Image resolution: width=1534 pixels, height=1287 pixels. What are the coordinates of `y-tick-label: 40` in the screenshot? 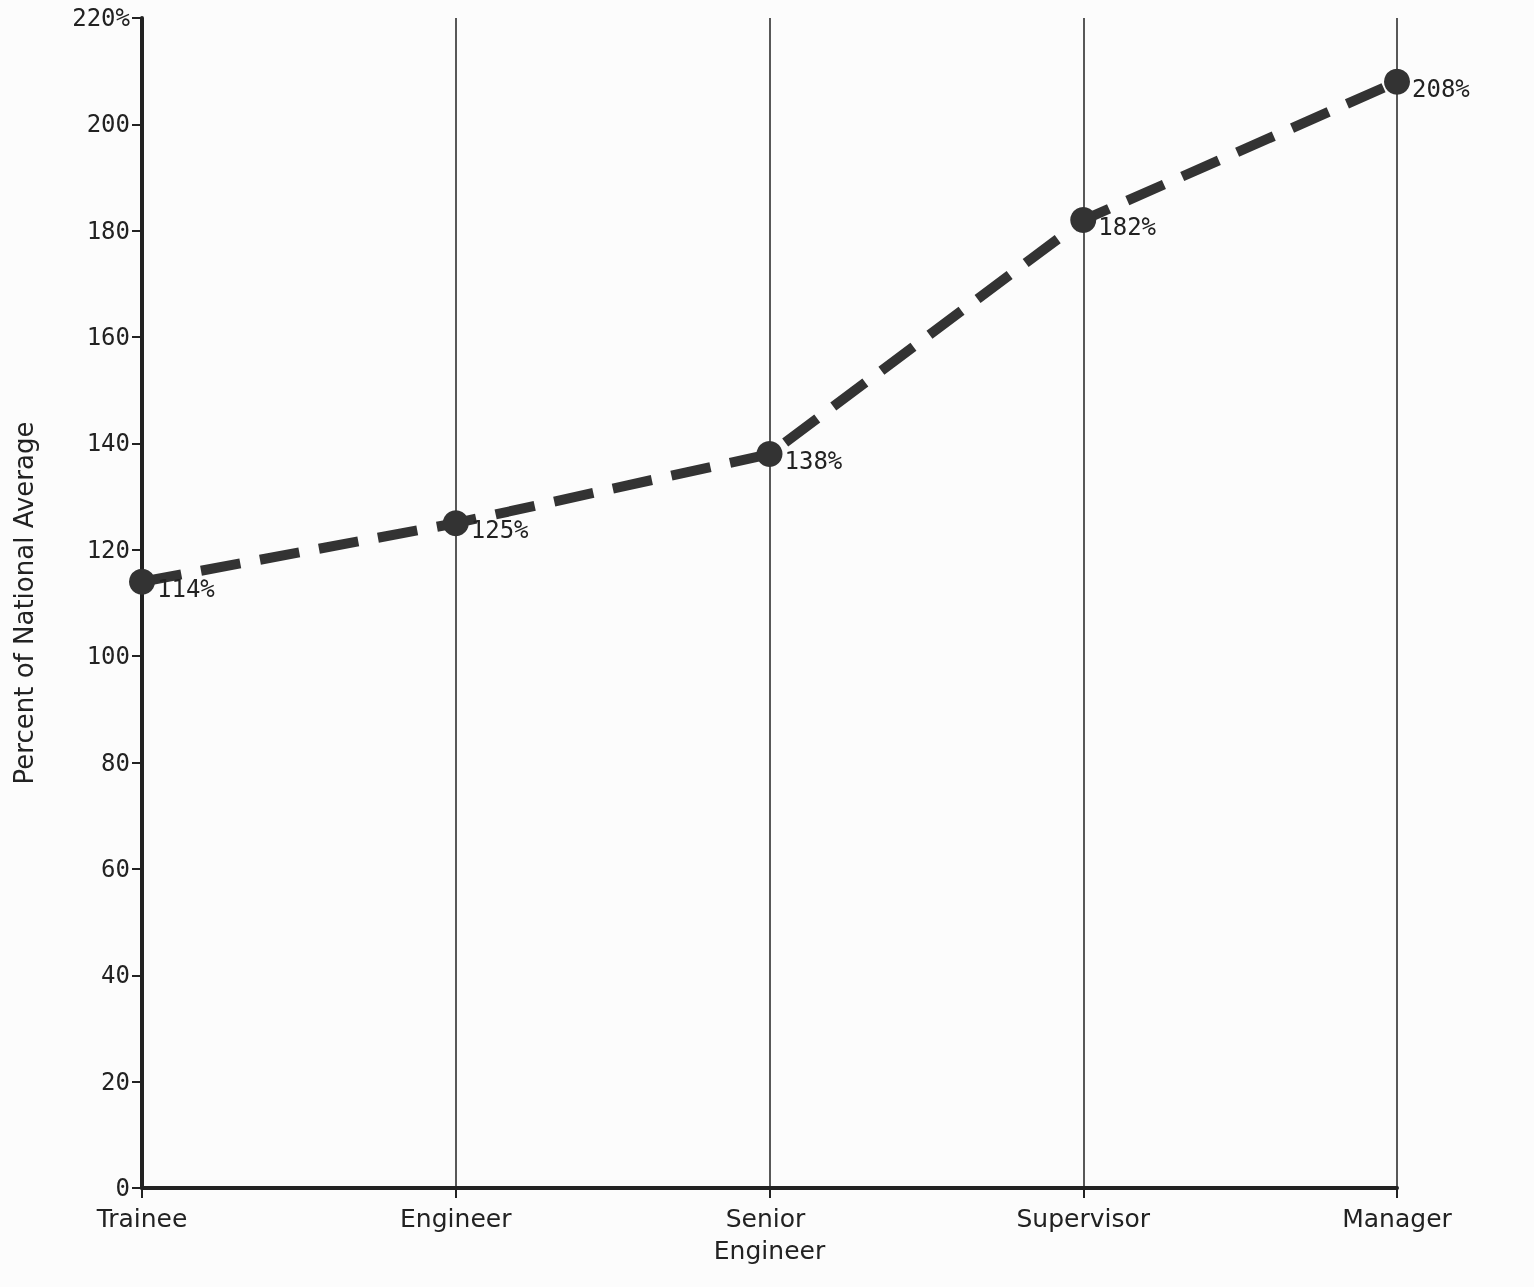 It's located at (115, 975).